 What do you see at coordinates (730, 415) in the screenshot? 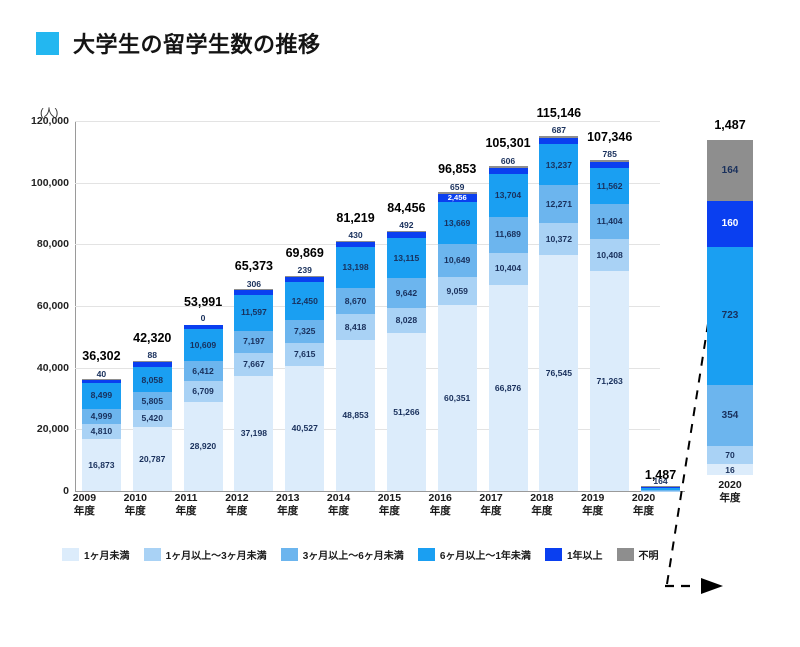
I see `callout-bar-segment: 354` at bounding box center [730, 415].